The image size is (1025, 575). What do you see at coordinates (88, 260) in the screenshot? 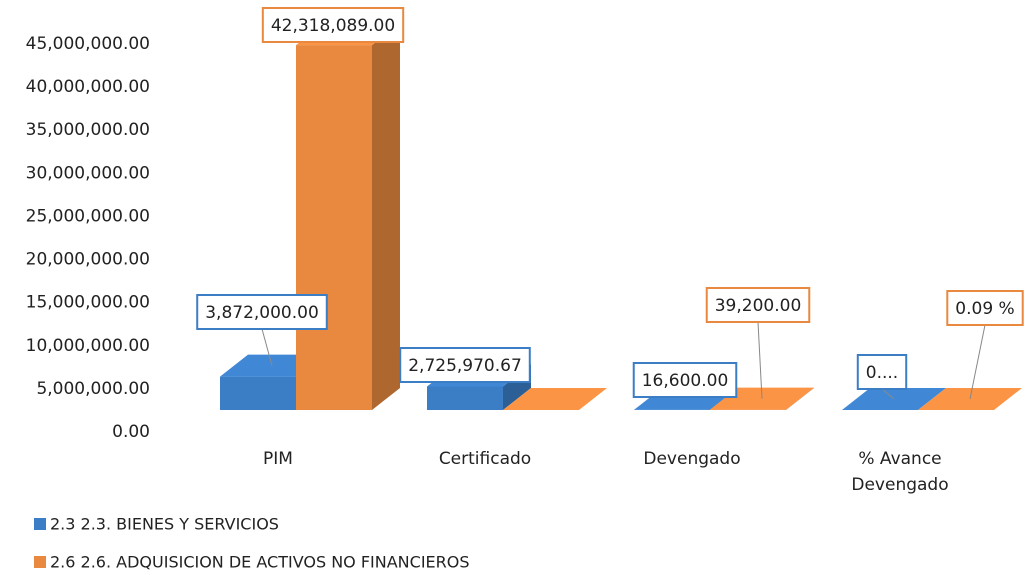
I see `y-tick-label: 20,000,000.00` at bounding box center [88, 260].